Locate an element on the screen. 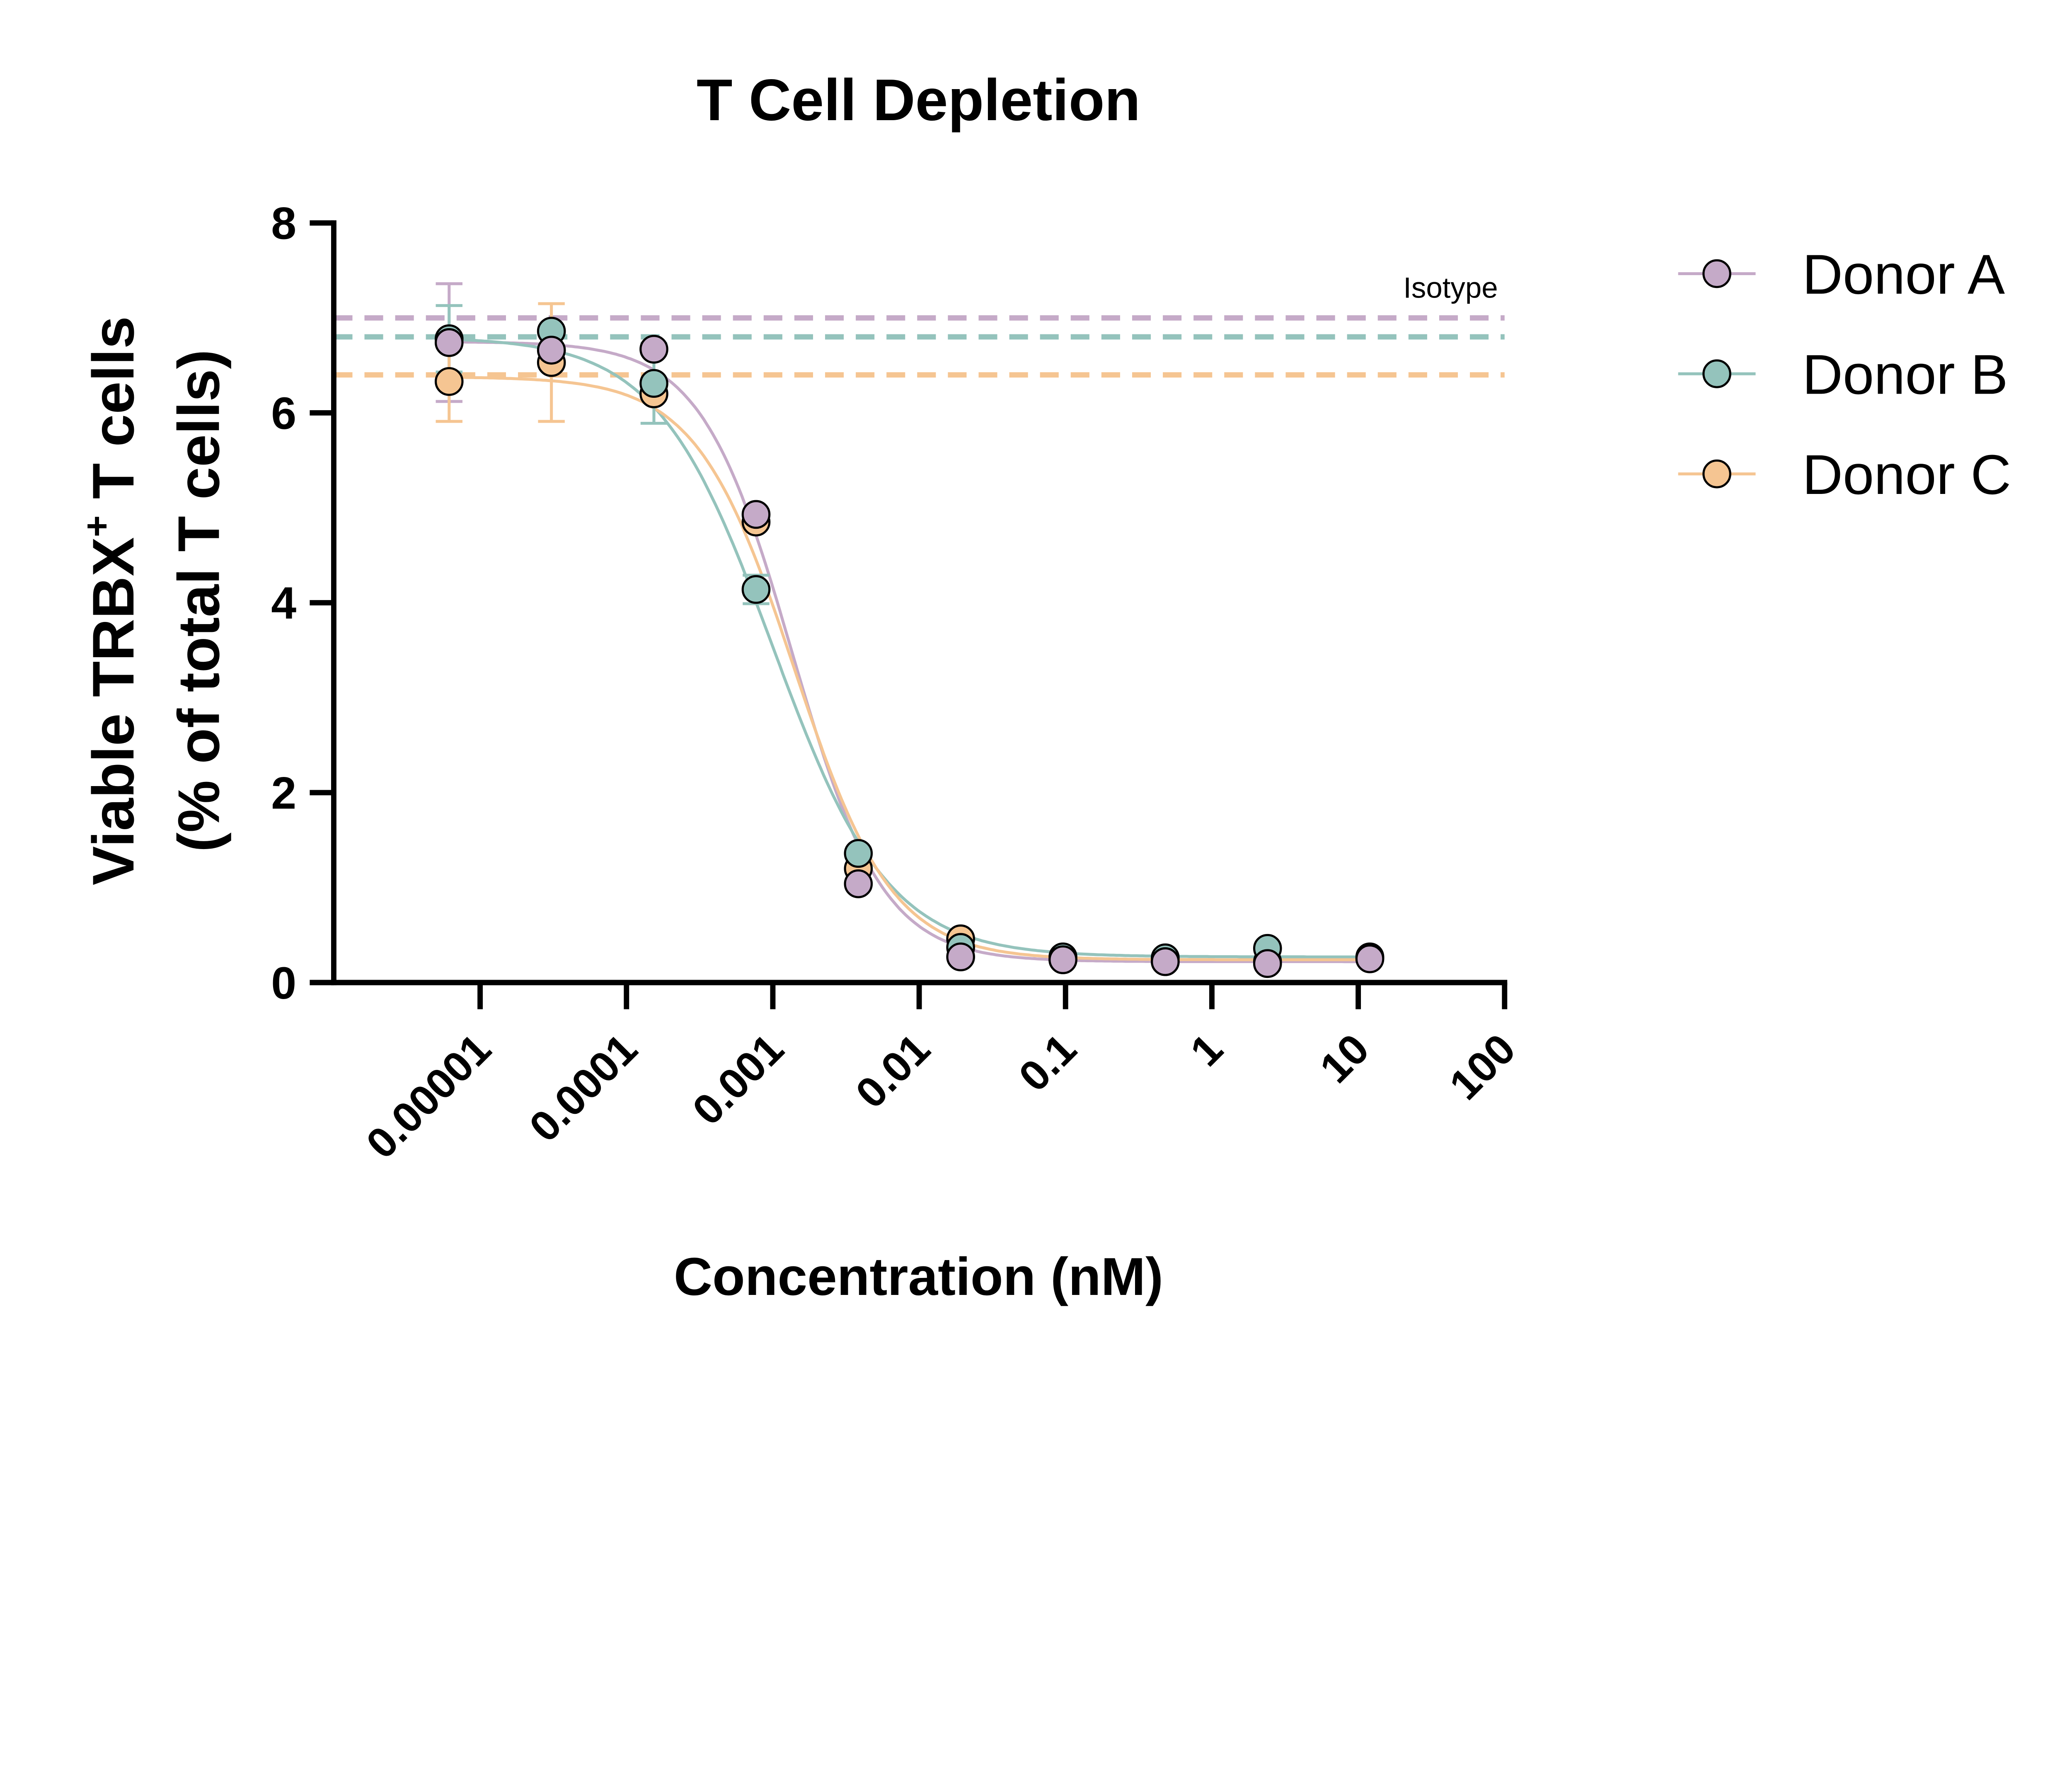 Image resolution: width=2072 pixels, height=1781 pixels. x-tick-label: 10 is located at coordinates (1344, 1058).